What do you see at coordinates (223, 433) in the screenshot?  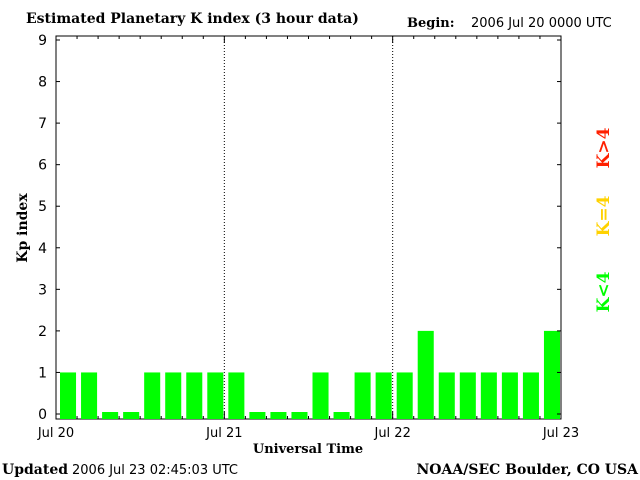 I see `x-tick-label: Jul 21` at bounding box center [223, 433].